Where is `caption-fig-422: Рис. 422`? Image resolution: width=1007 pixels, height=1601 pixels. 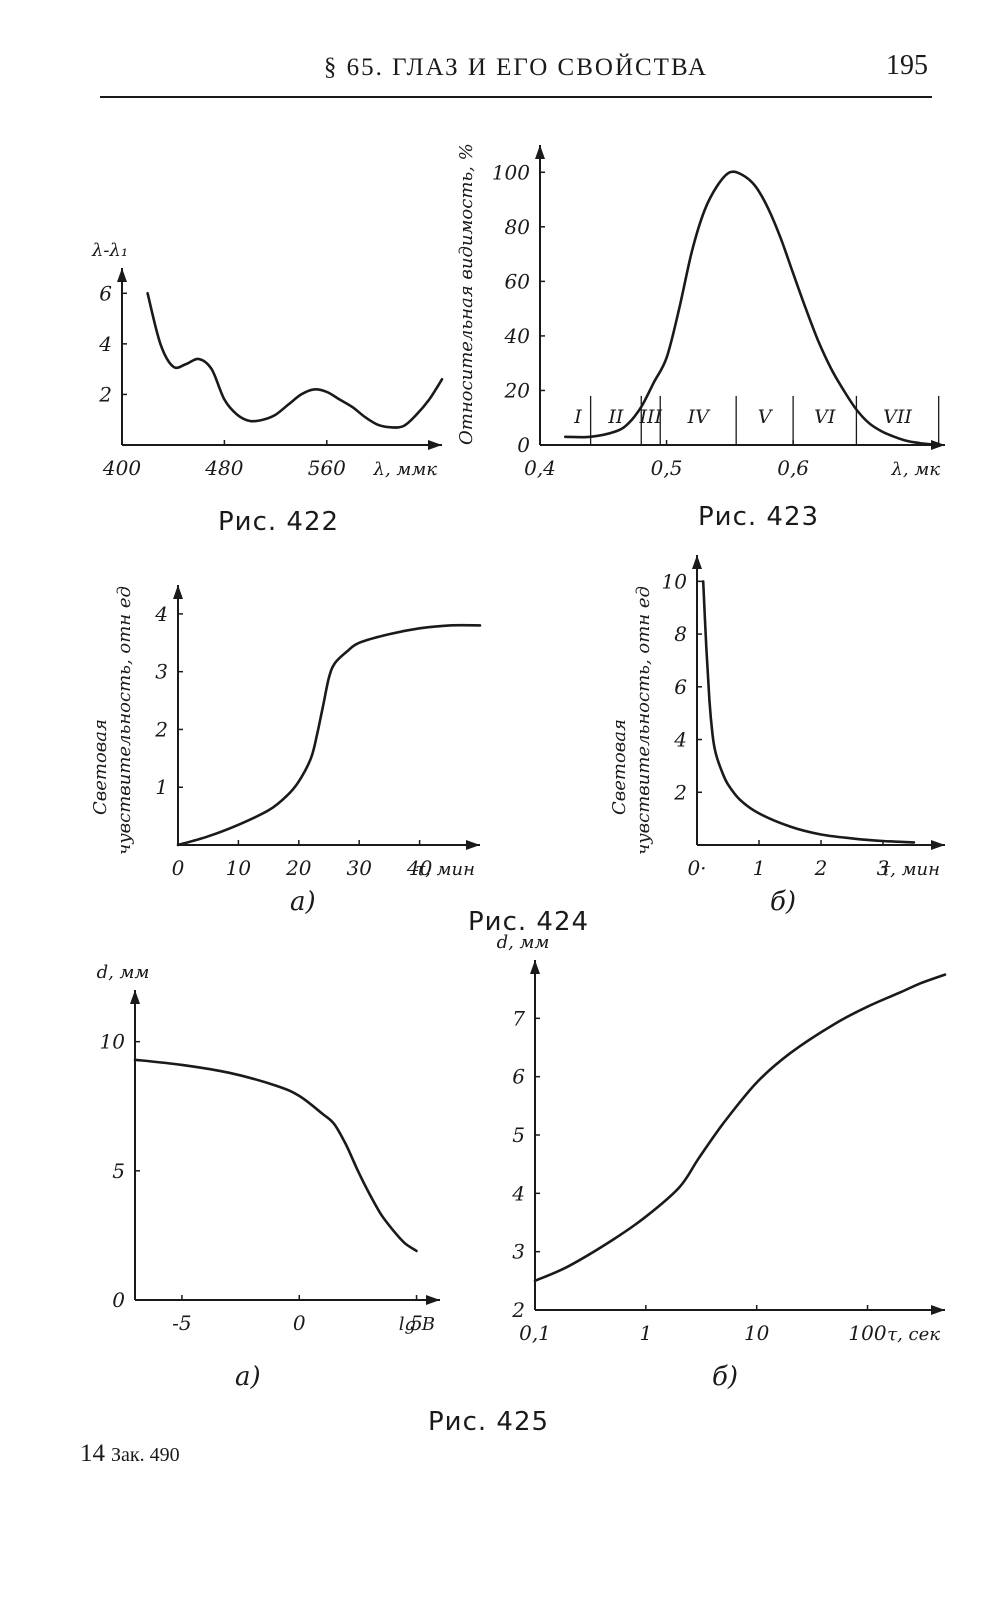
caption-fig-422: Рис. 422 is located at coordinates (278, 522).